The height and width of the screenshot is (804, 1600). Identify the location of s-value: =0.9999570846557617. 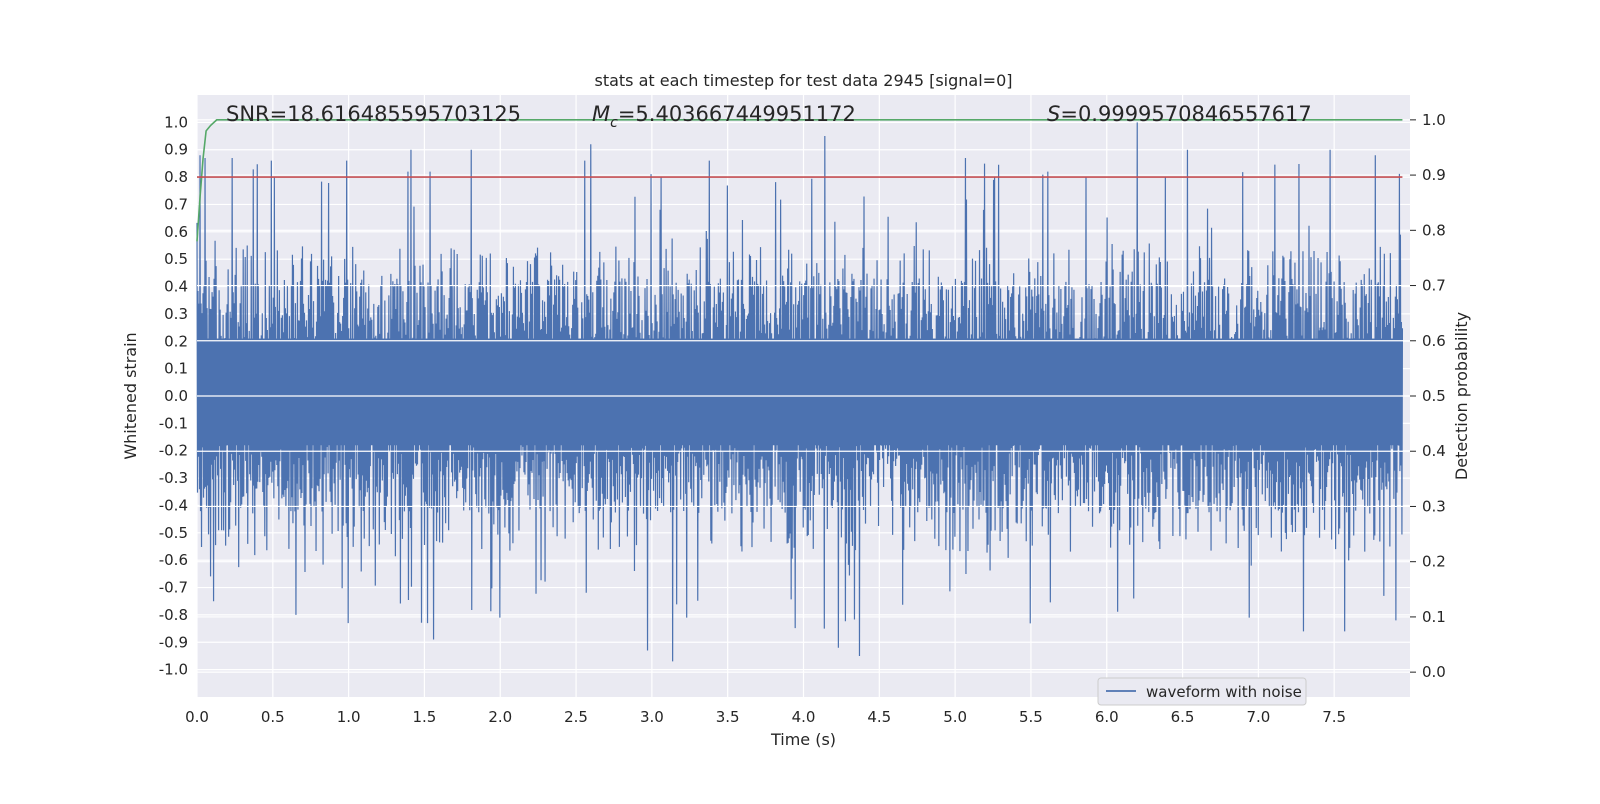
(1185, 114).